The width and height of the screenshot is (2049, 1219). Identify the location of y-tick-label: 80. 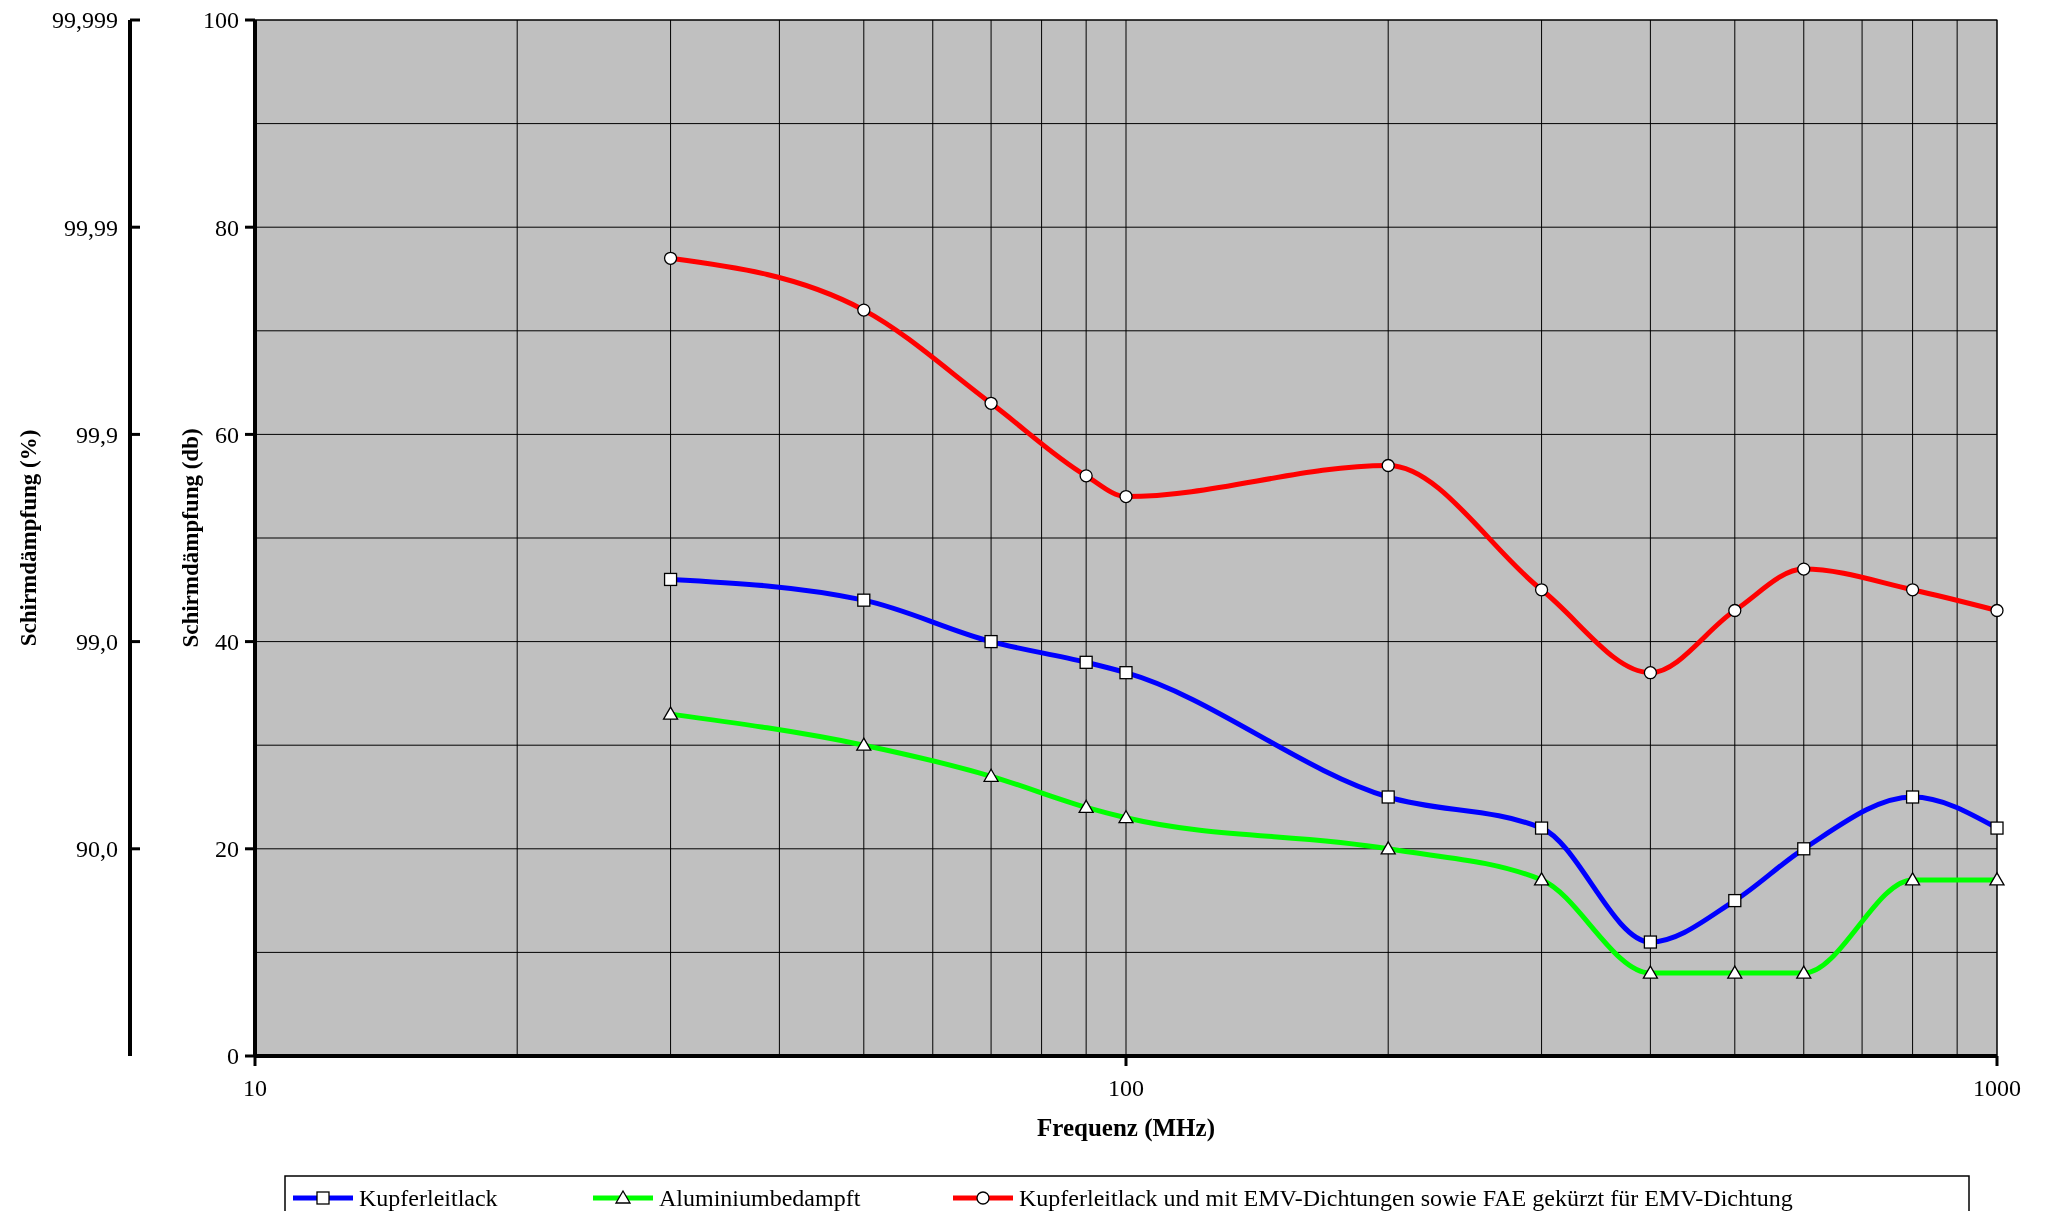
(227, 227).